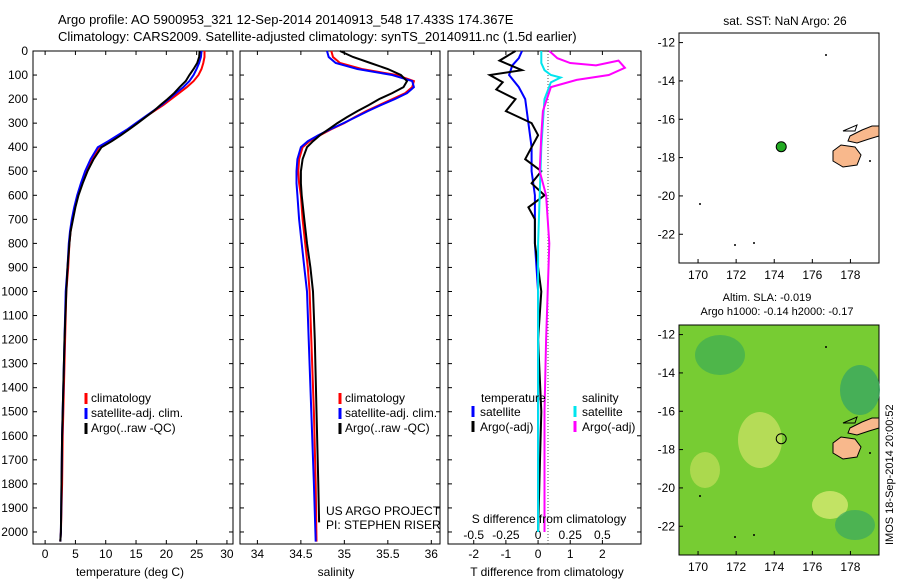 This screenshot has height=580, width=900. I want to click on x-tick-label: 25, so click(197, 554).